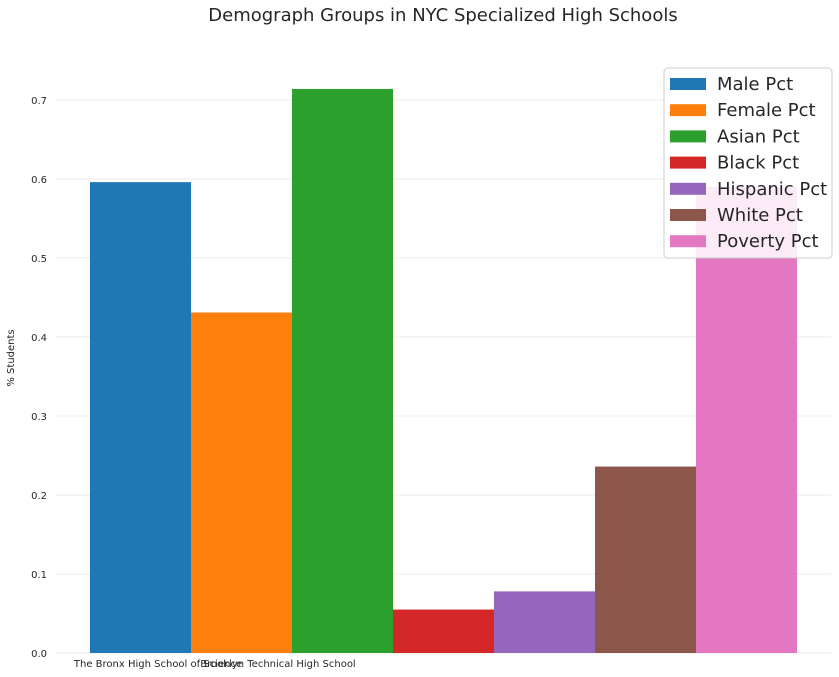 This screenshot has width=839, height=677. I want to click on y-tick-label: 0.0, so click(39, 654).